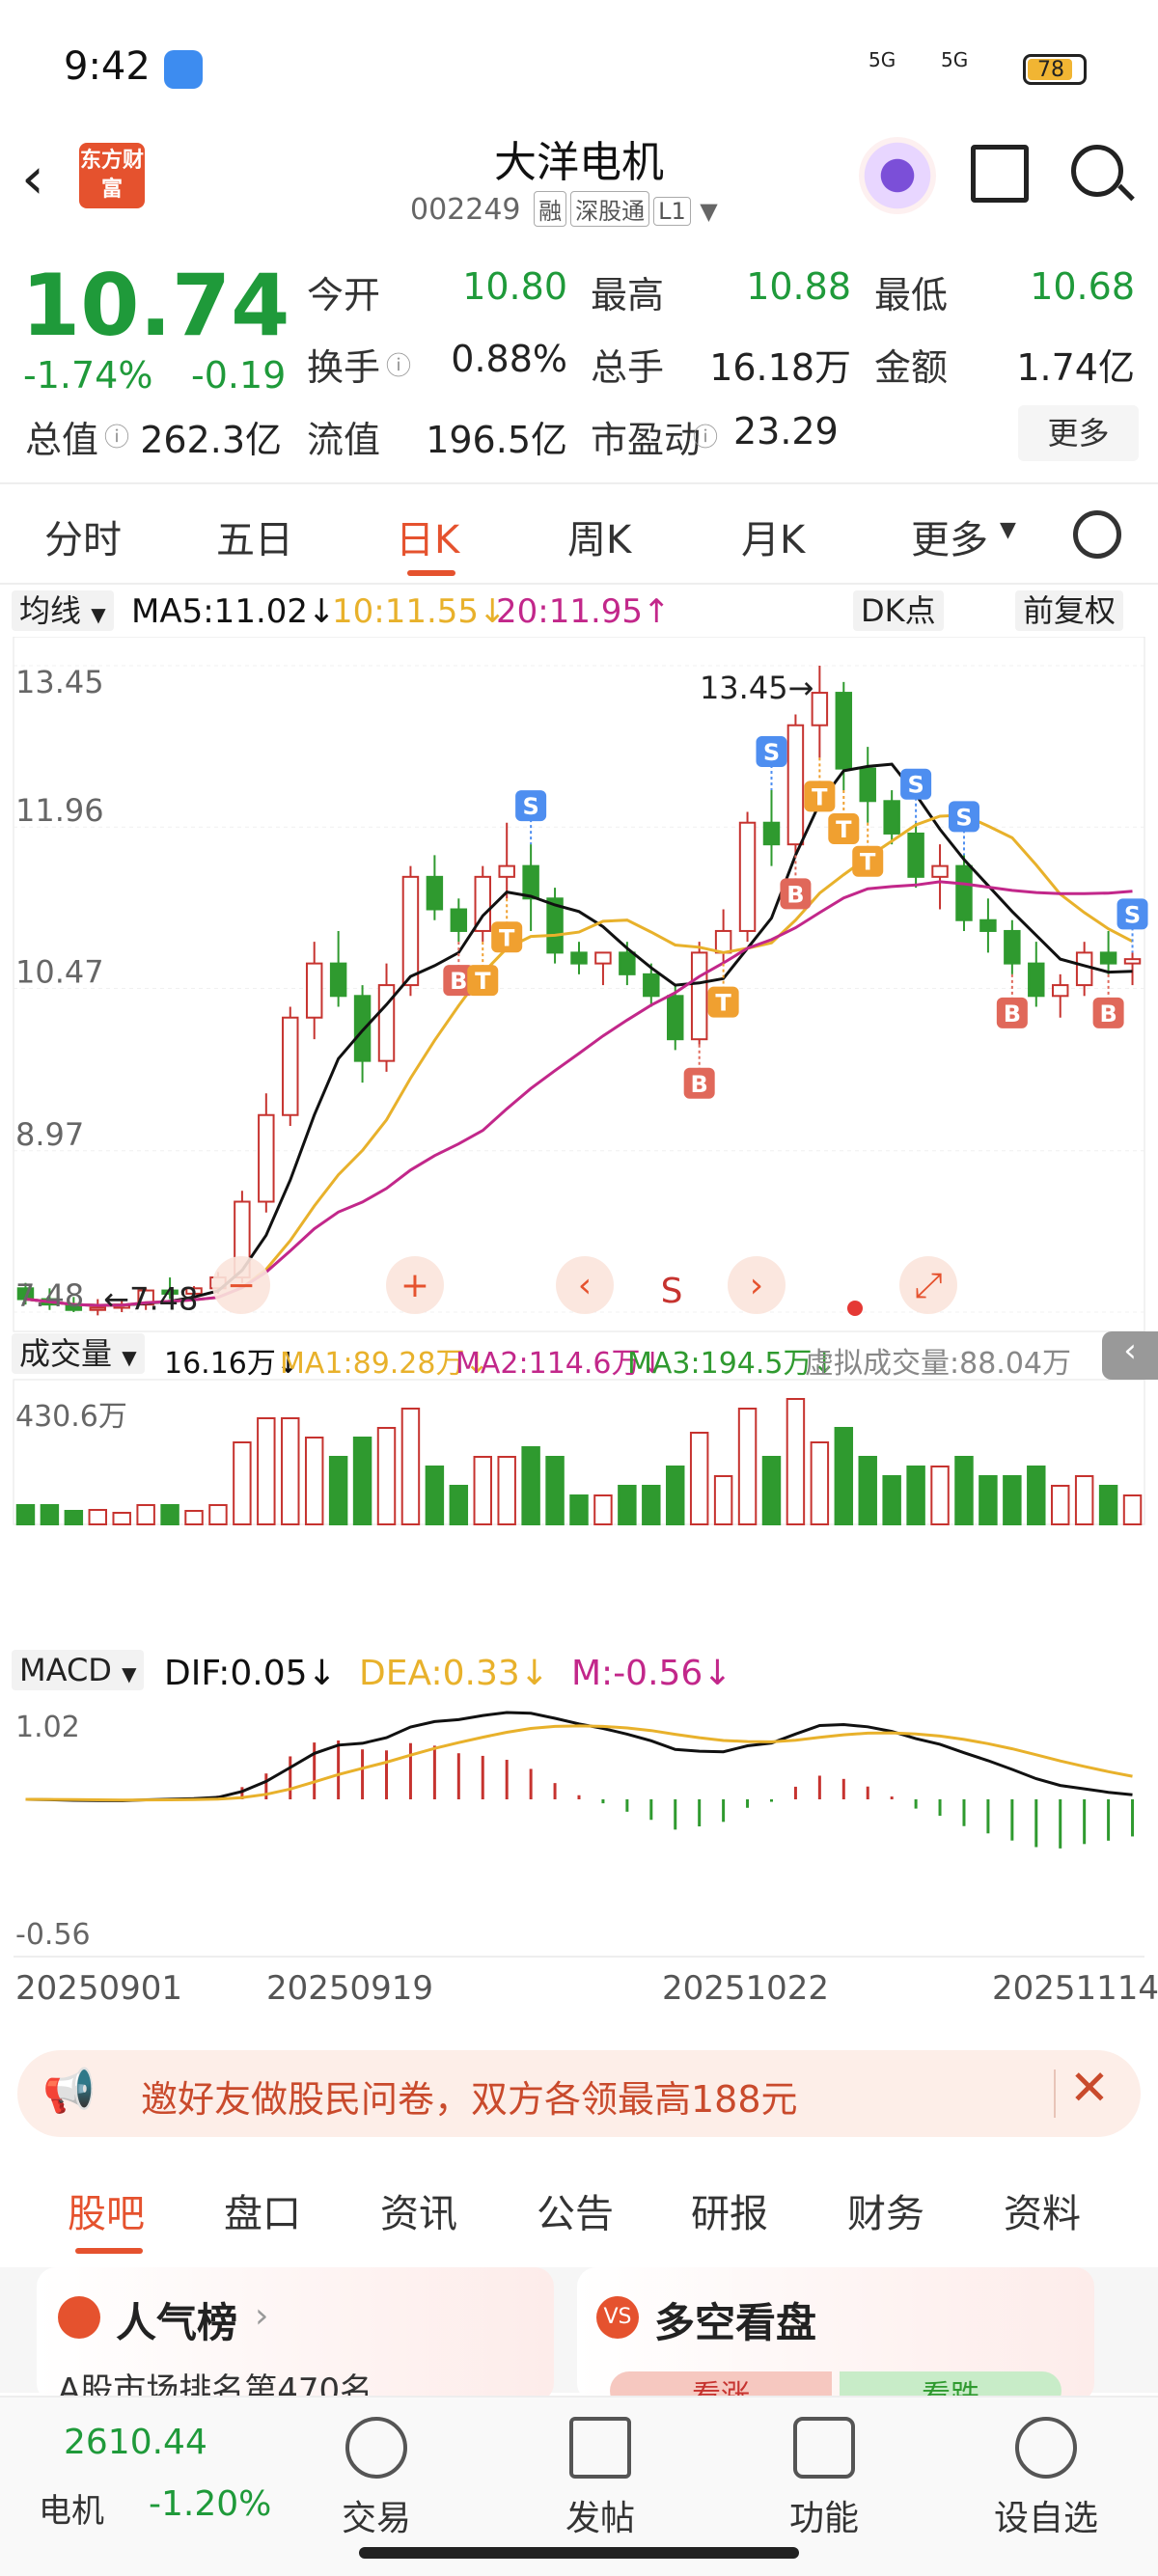 The image size is (1158, 2576). I want to click on promo-banner: 📢 邀好友做股民问卷，双方各领最高188元 ✕, so click(579, 2093).